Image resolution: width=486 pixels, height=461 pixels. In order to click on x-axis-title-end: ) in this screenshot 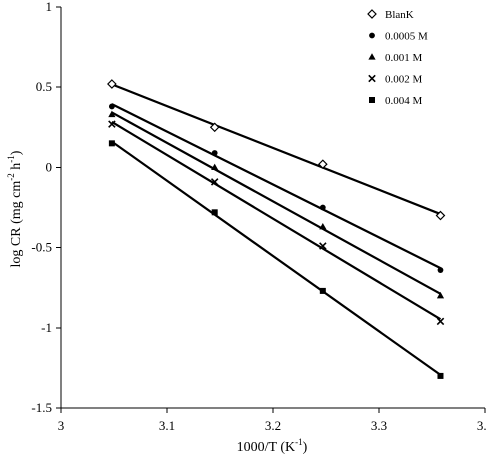, I will do `click(305, 447)`.